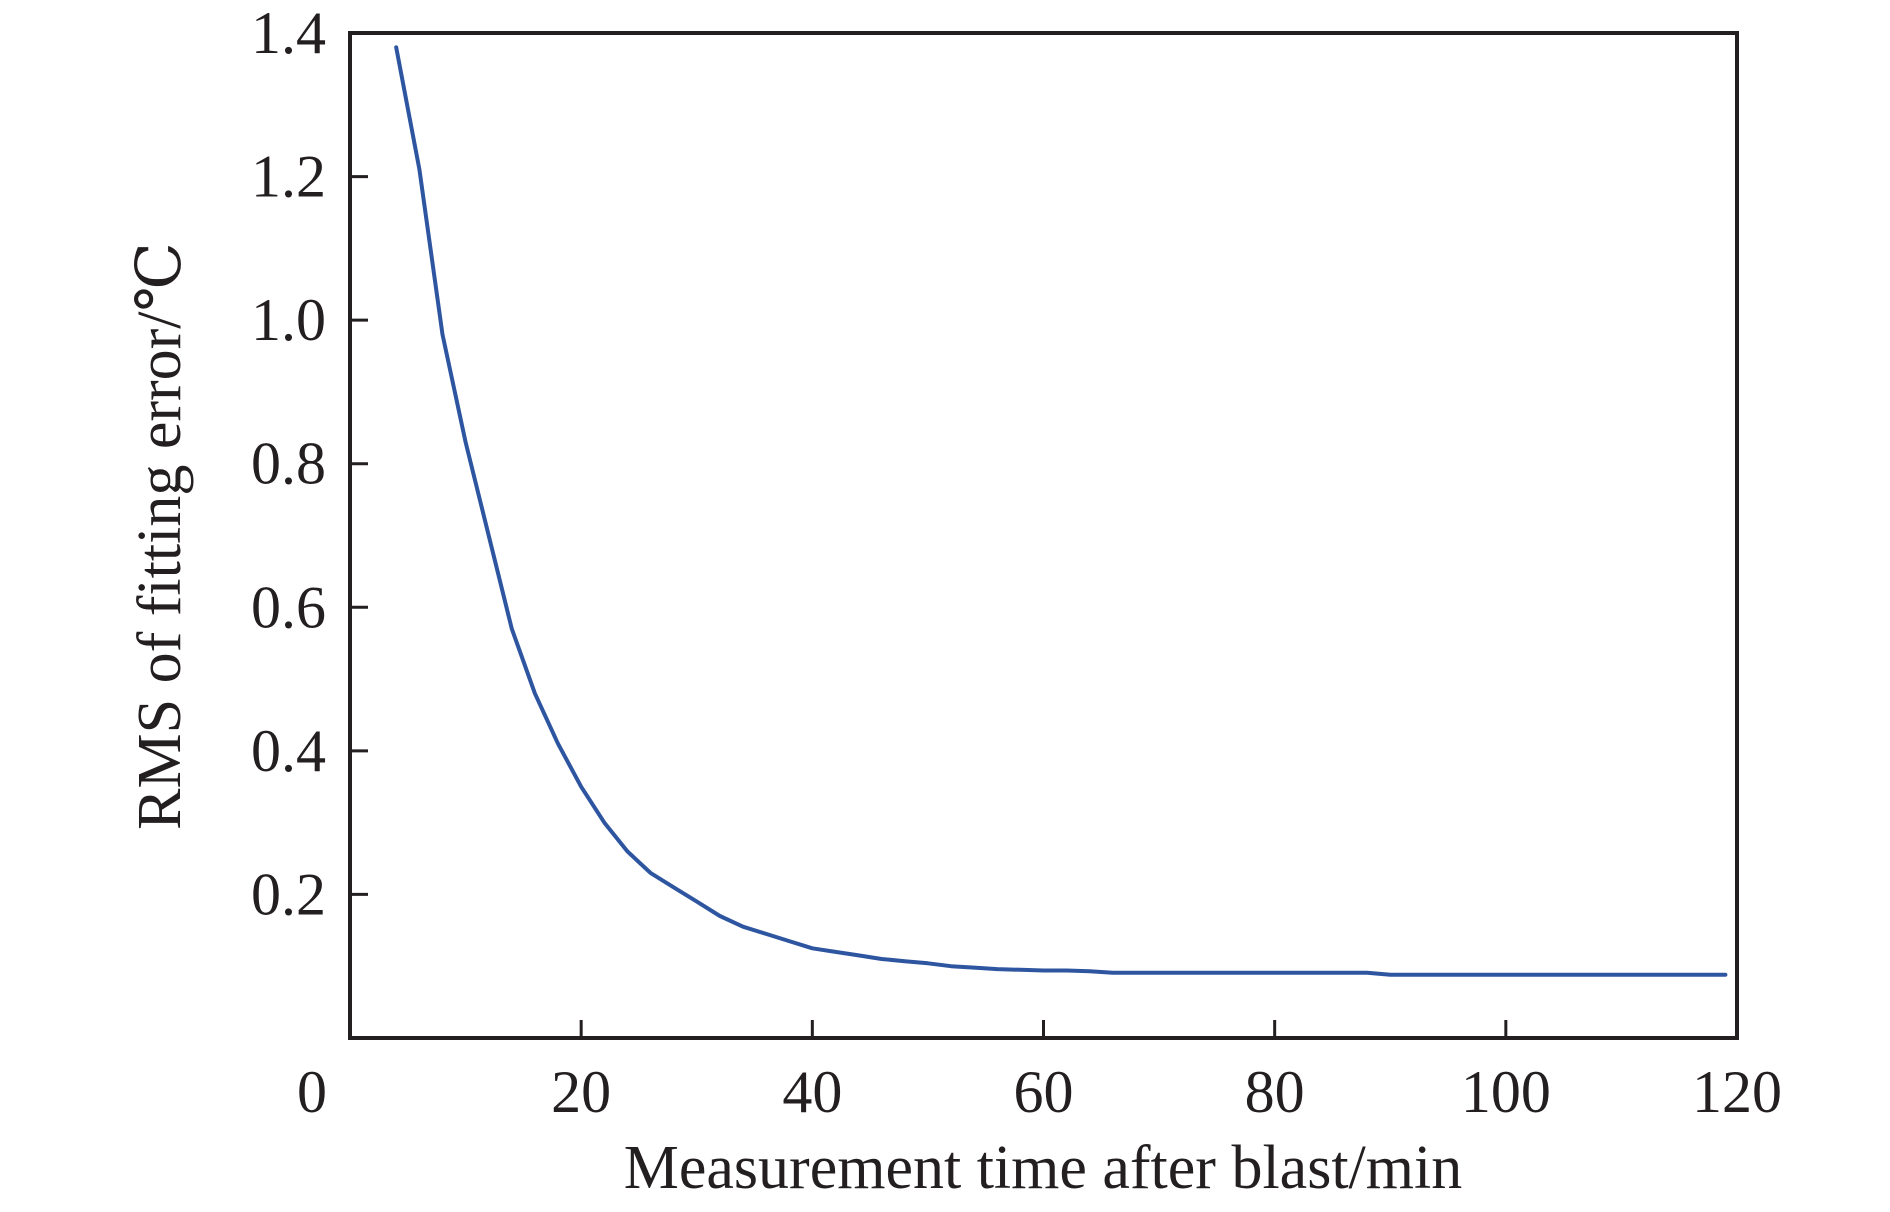  What do you see at coordinates (581, 1092) in the screenshot?
I see `x-tick-label: 20` at bounding box center [581, 1092].